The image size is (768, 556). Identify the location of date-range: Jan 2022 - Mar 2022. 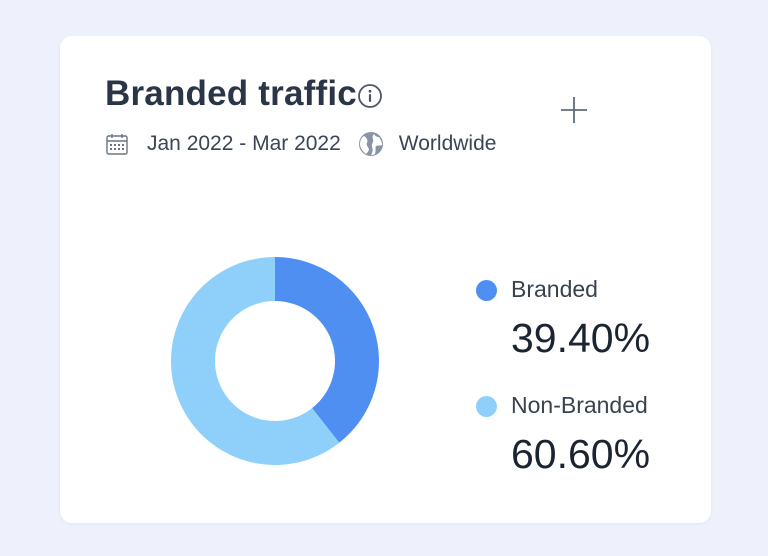
(244, 143).